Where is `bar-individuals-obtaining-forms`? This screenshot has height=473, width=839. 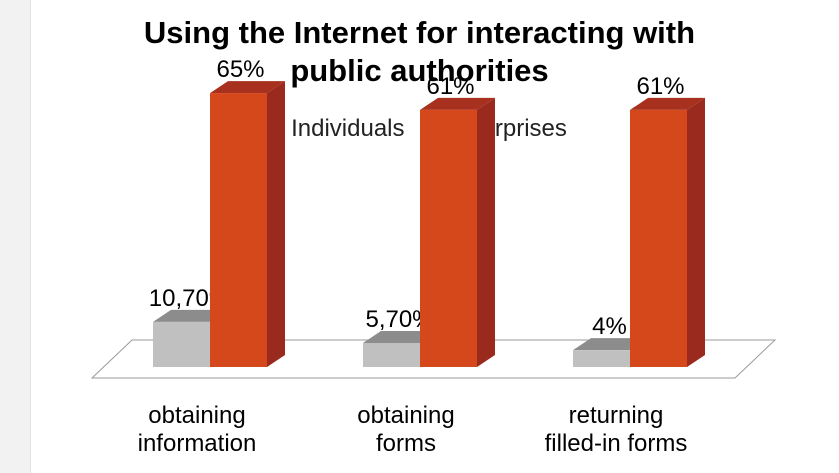
bar-individuals-obtaining-forms is located at coordinates (391, 354).